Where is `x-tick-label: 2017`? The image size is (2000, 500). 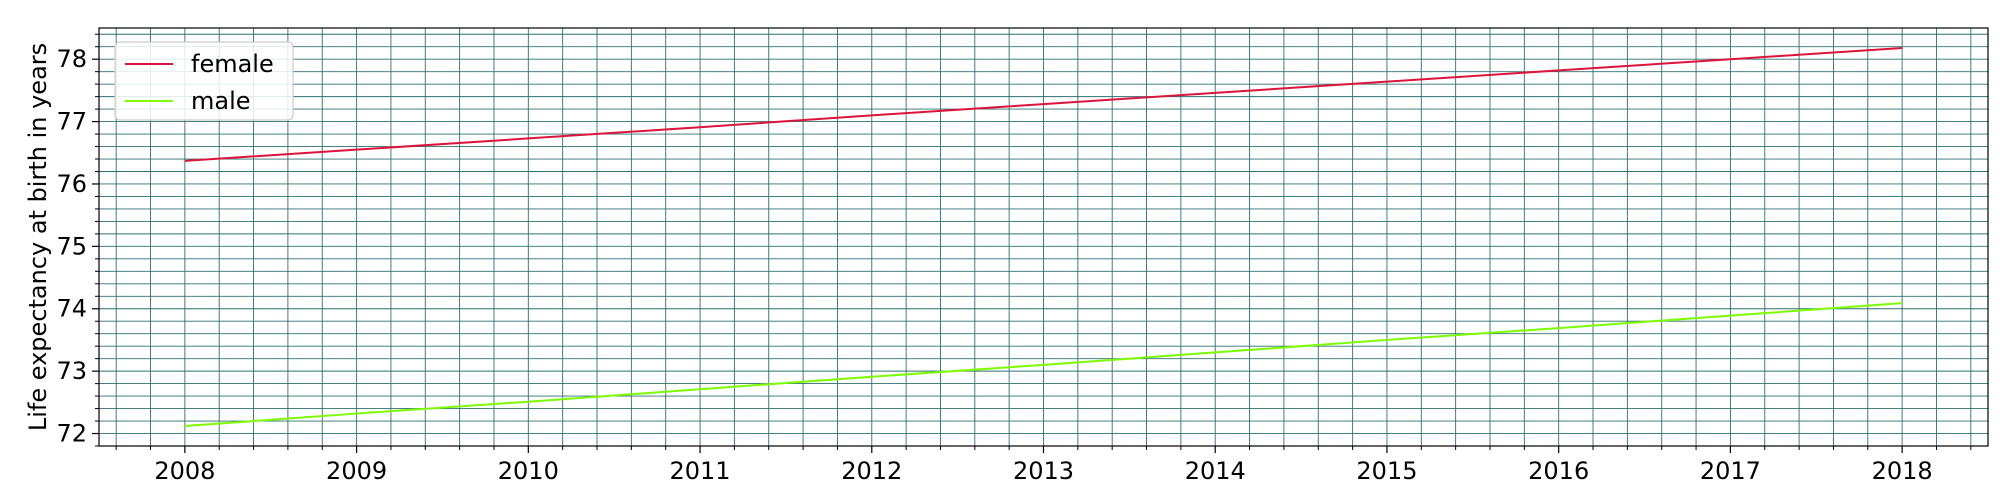 x-tick-label: 2017 is located at coordinates (1730, 471).